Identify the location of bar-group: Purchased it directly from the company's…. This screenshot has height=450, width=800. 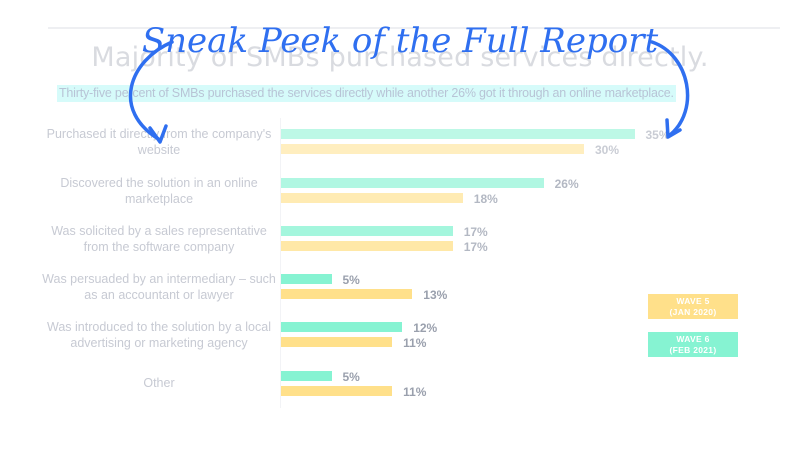
(400, 144).